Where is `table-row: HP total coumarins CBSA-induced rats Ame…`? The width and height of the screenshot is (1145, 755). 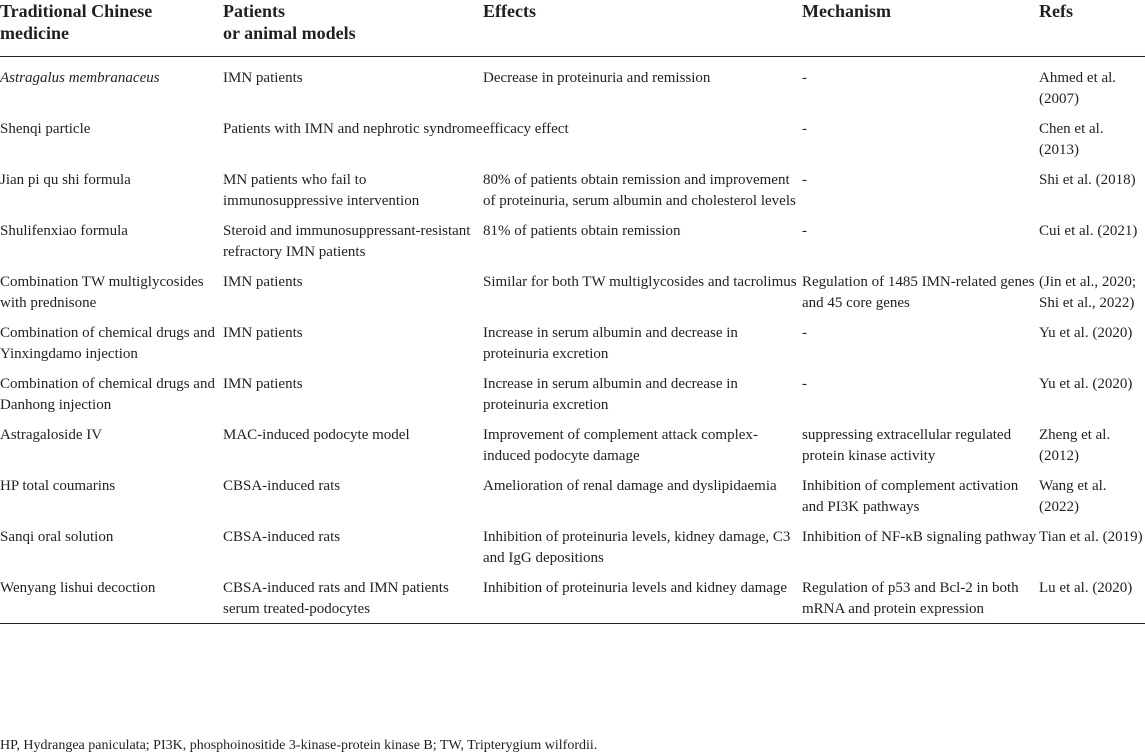 table-row: HP total coumarins CBSA-induced rats Ame… is located at coordinates (572, 501).